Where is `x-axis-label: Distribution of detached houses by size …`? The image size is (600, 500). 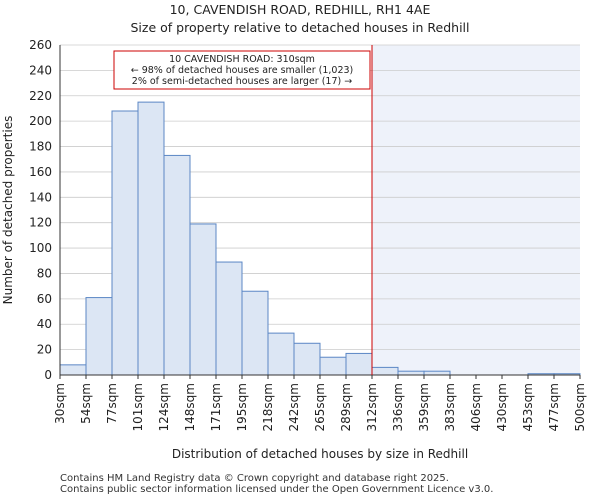
x-axis-label: Distribution of detached houses by size … is located at coordinates (320, 454).